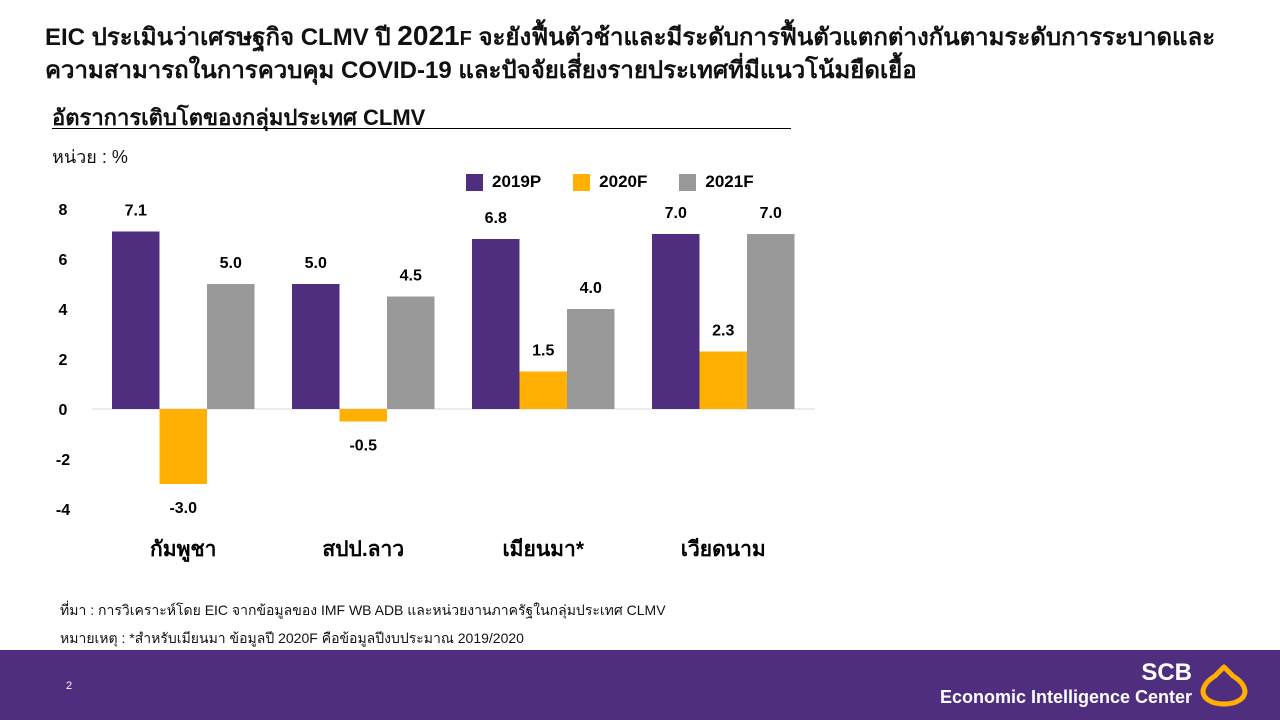  What do you see at coordinates (723, 549) in the screenshot?
I see `x-category-label: เวียดนาม` at bounding box center [723, 549].